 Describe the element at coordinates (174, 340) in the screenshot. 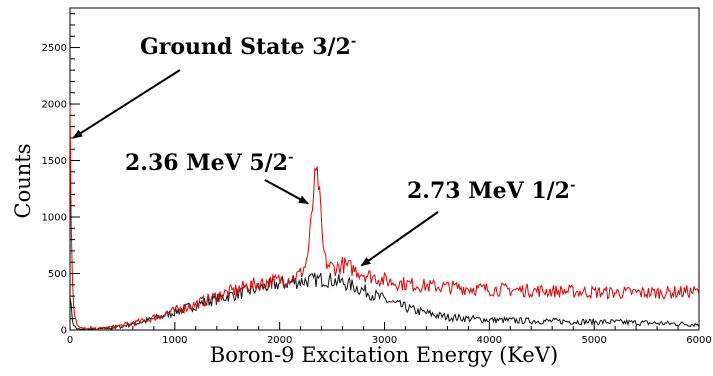

I see `x-tick-label-1000: 1000` at that location.